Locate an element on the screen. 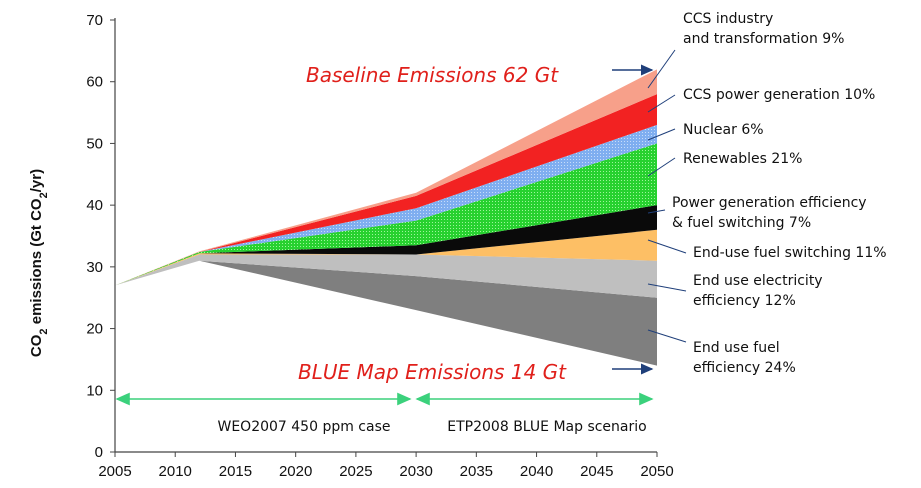  x-tick-label: 2020 is located at coordinates (295, 471).